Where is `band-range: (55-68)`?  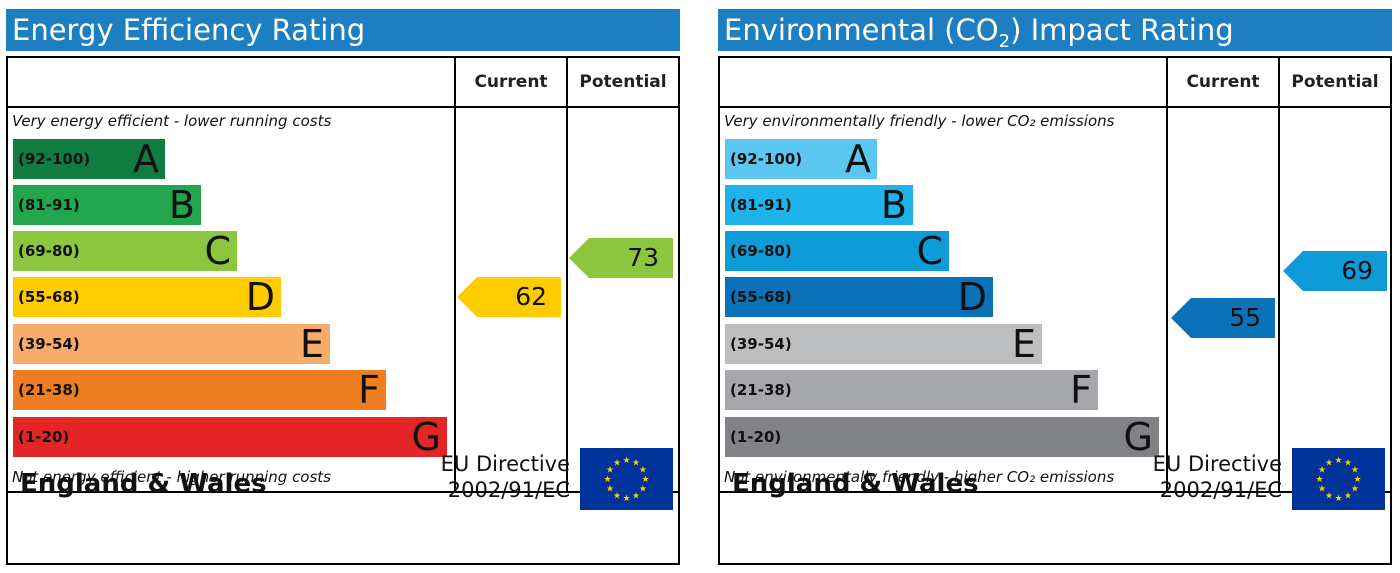
band-range: (55-68) is located at coordinates (761, 297).